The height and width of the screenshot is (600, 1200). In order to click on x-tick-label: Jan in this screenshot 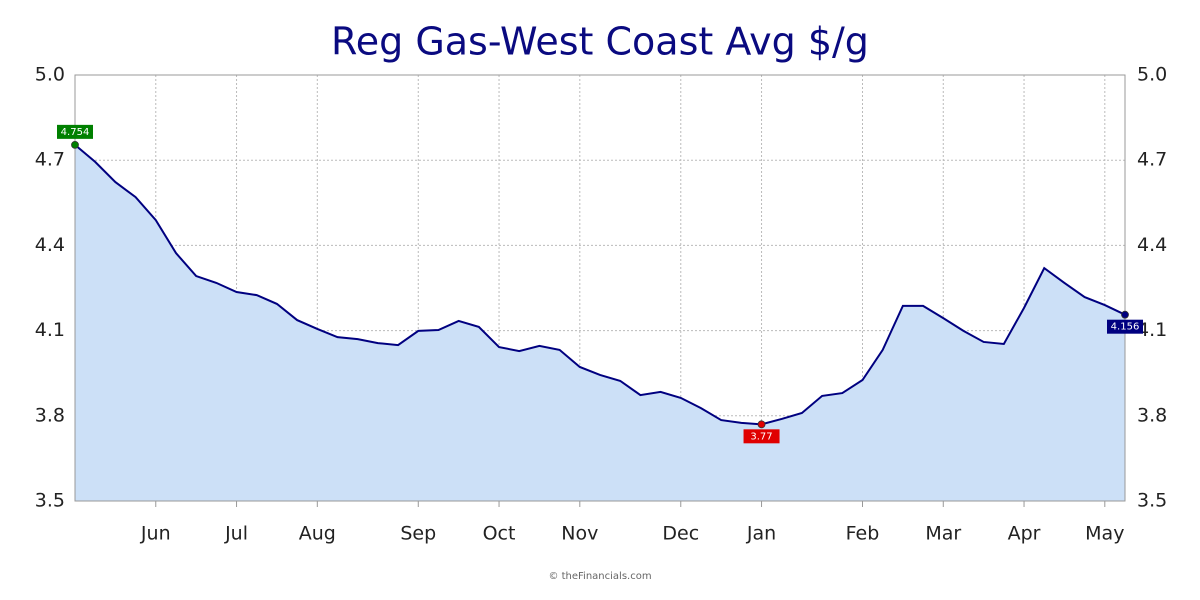, I will do `click(761, 534)`.